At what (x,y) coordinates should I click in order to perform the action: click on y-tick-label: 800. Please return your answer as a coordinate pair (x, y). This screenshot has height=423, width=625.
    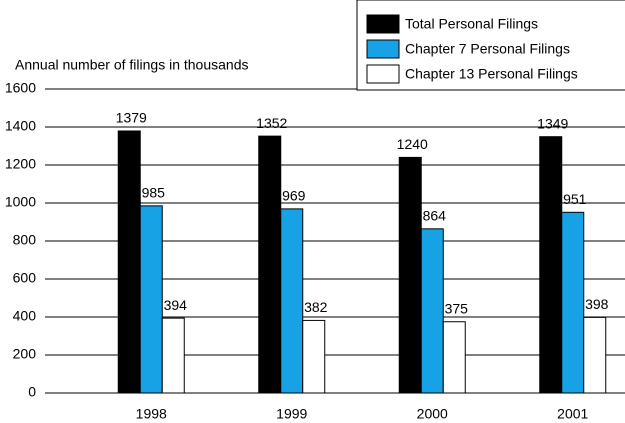
    Looking at the image, I should click on (25, 240).